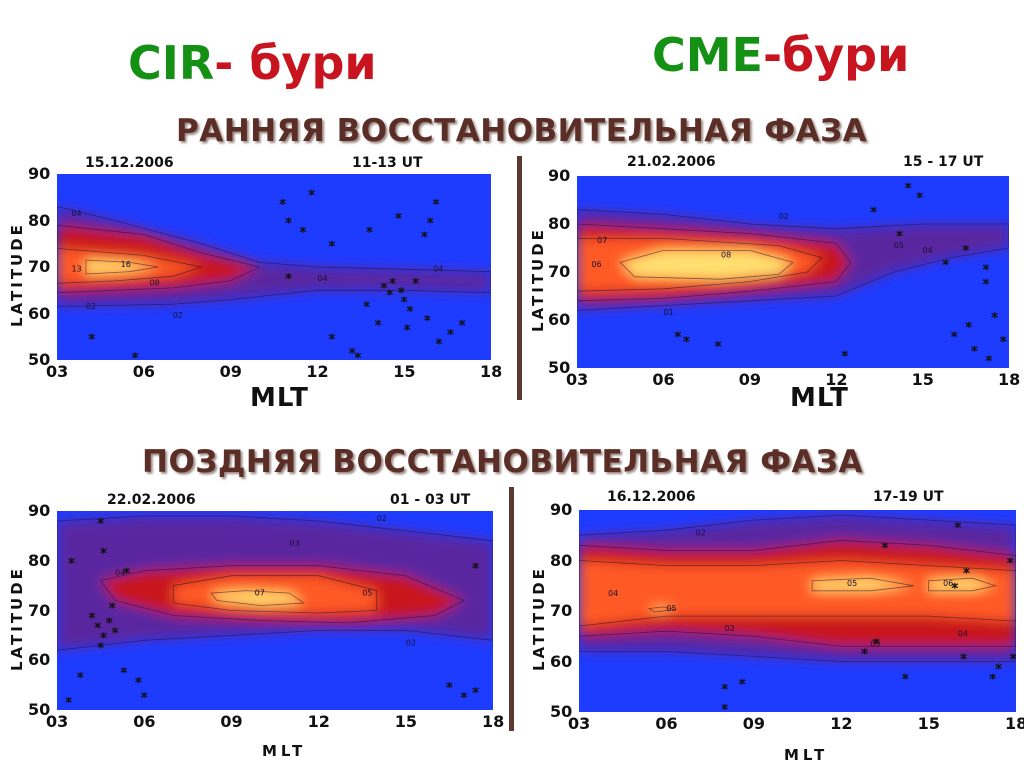  I want to click on cme-suffix: -бури, so click(836, 55).